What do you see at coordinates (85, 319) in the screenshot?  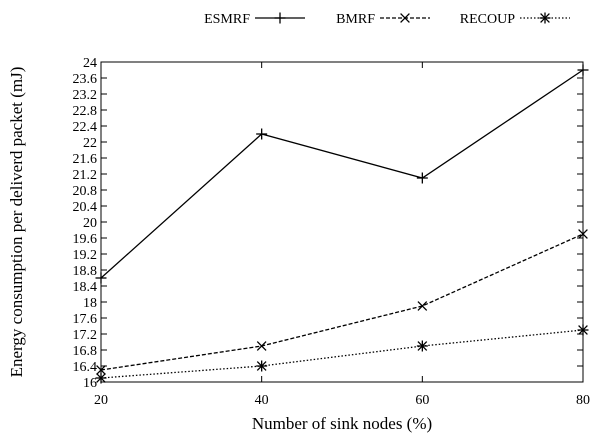 I see `y-tick-label: 17.6` at bounding box center [85, 319].